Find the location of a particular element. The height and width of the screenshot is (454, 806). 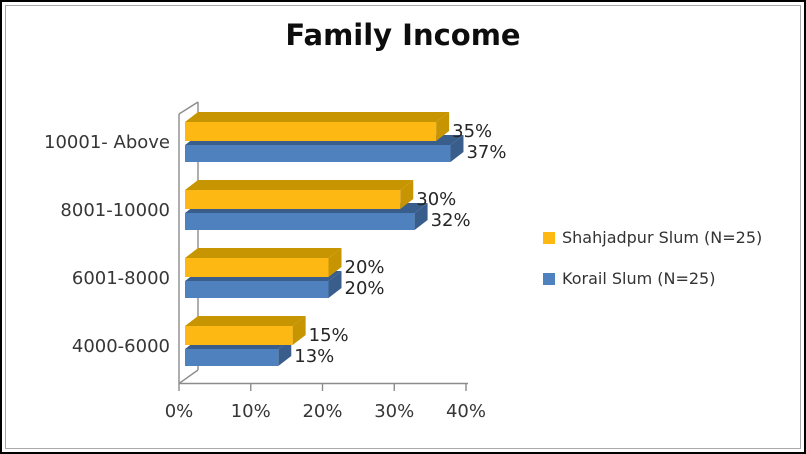

wall-top-edge is located at coordinates (188, 108).